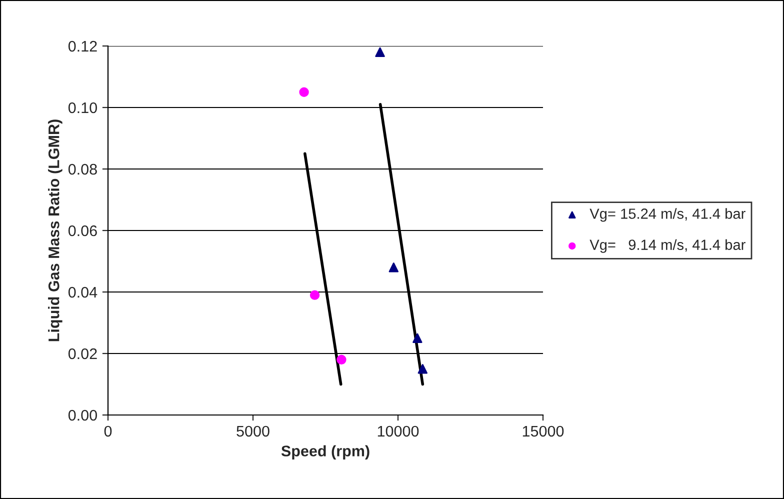  What do you see at coordinates (55, 231) in the screenshot?
I see `y-axis-title: Liquid Gas Mass Ratio (LGMR)` at bounding box center [55, 231].